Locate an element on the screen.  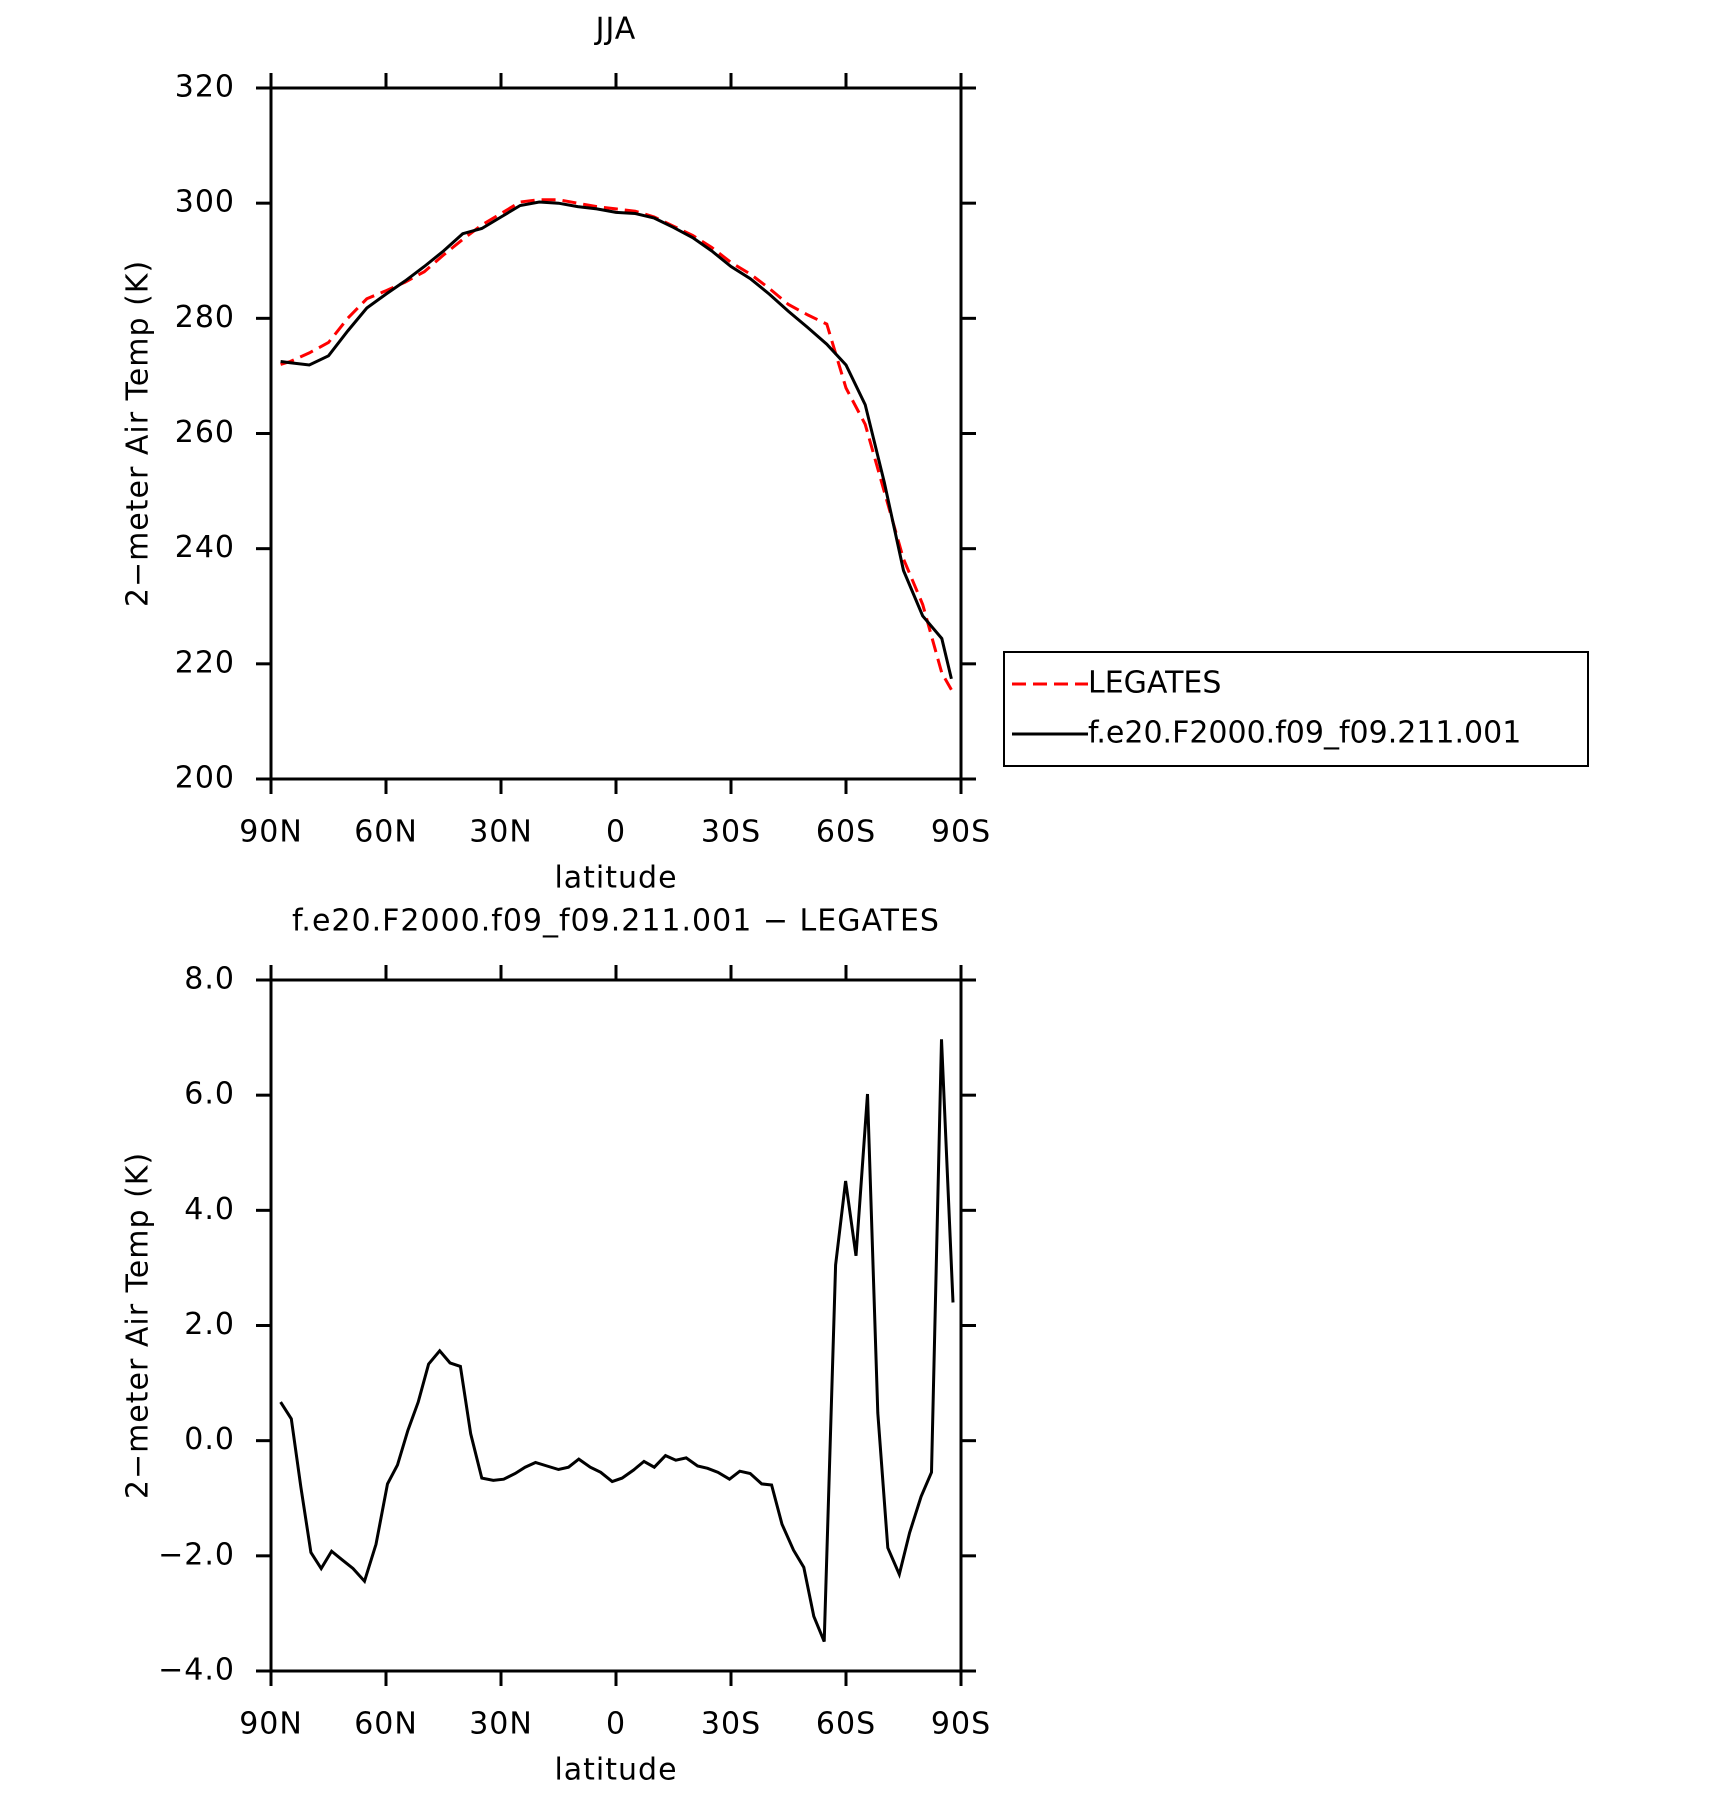
y-tick-label: 220 is located at coordinates (205, 662).